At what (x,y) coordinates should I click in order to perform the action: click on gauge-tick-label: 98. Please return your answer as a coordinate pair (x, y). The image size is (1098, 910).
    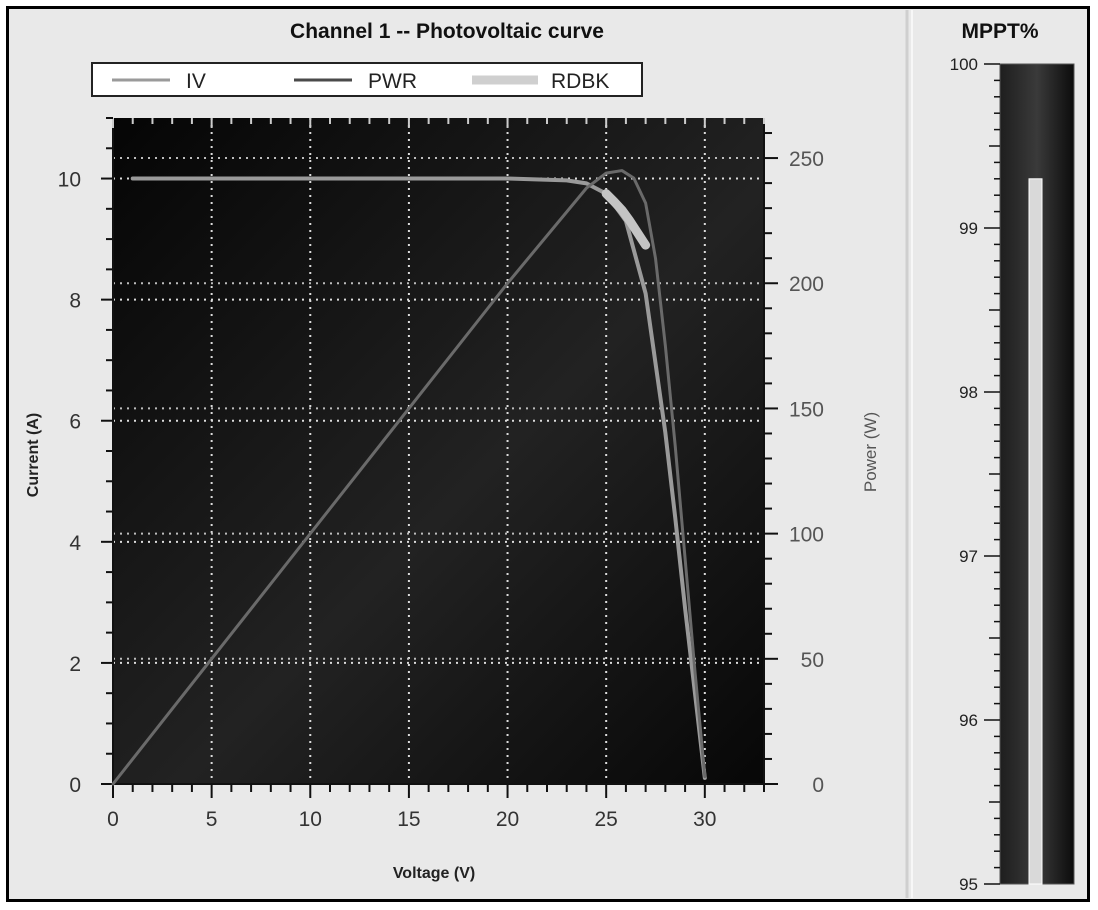
    Looking at the image, I should click on (968, 392).